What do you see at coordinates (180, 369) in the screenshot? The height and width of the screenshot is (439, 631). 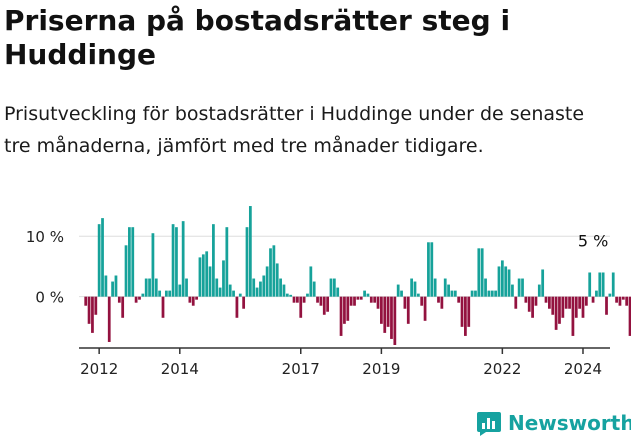 I see `x-tick-label: 2014` at bounding box center [180, 369].